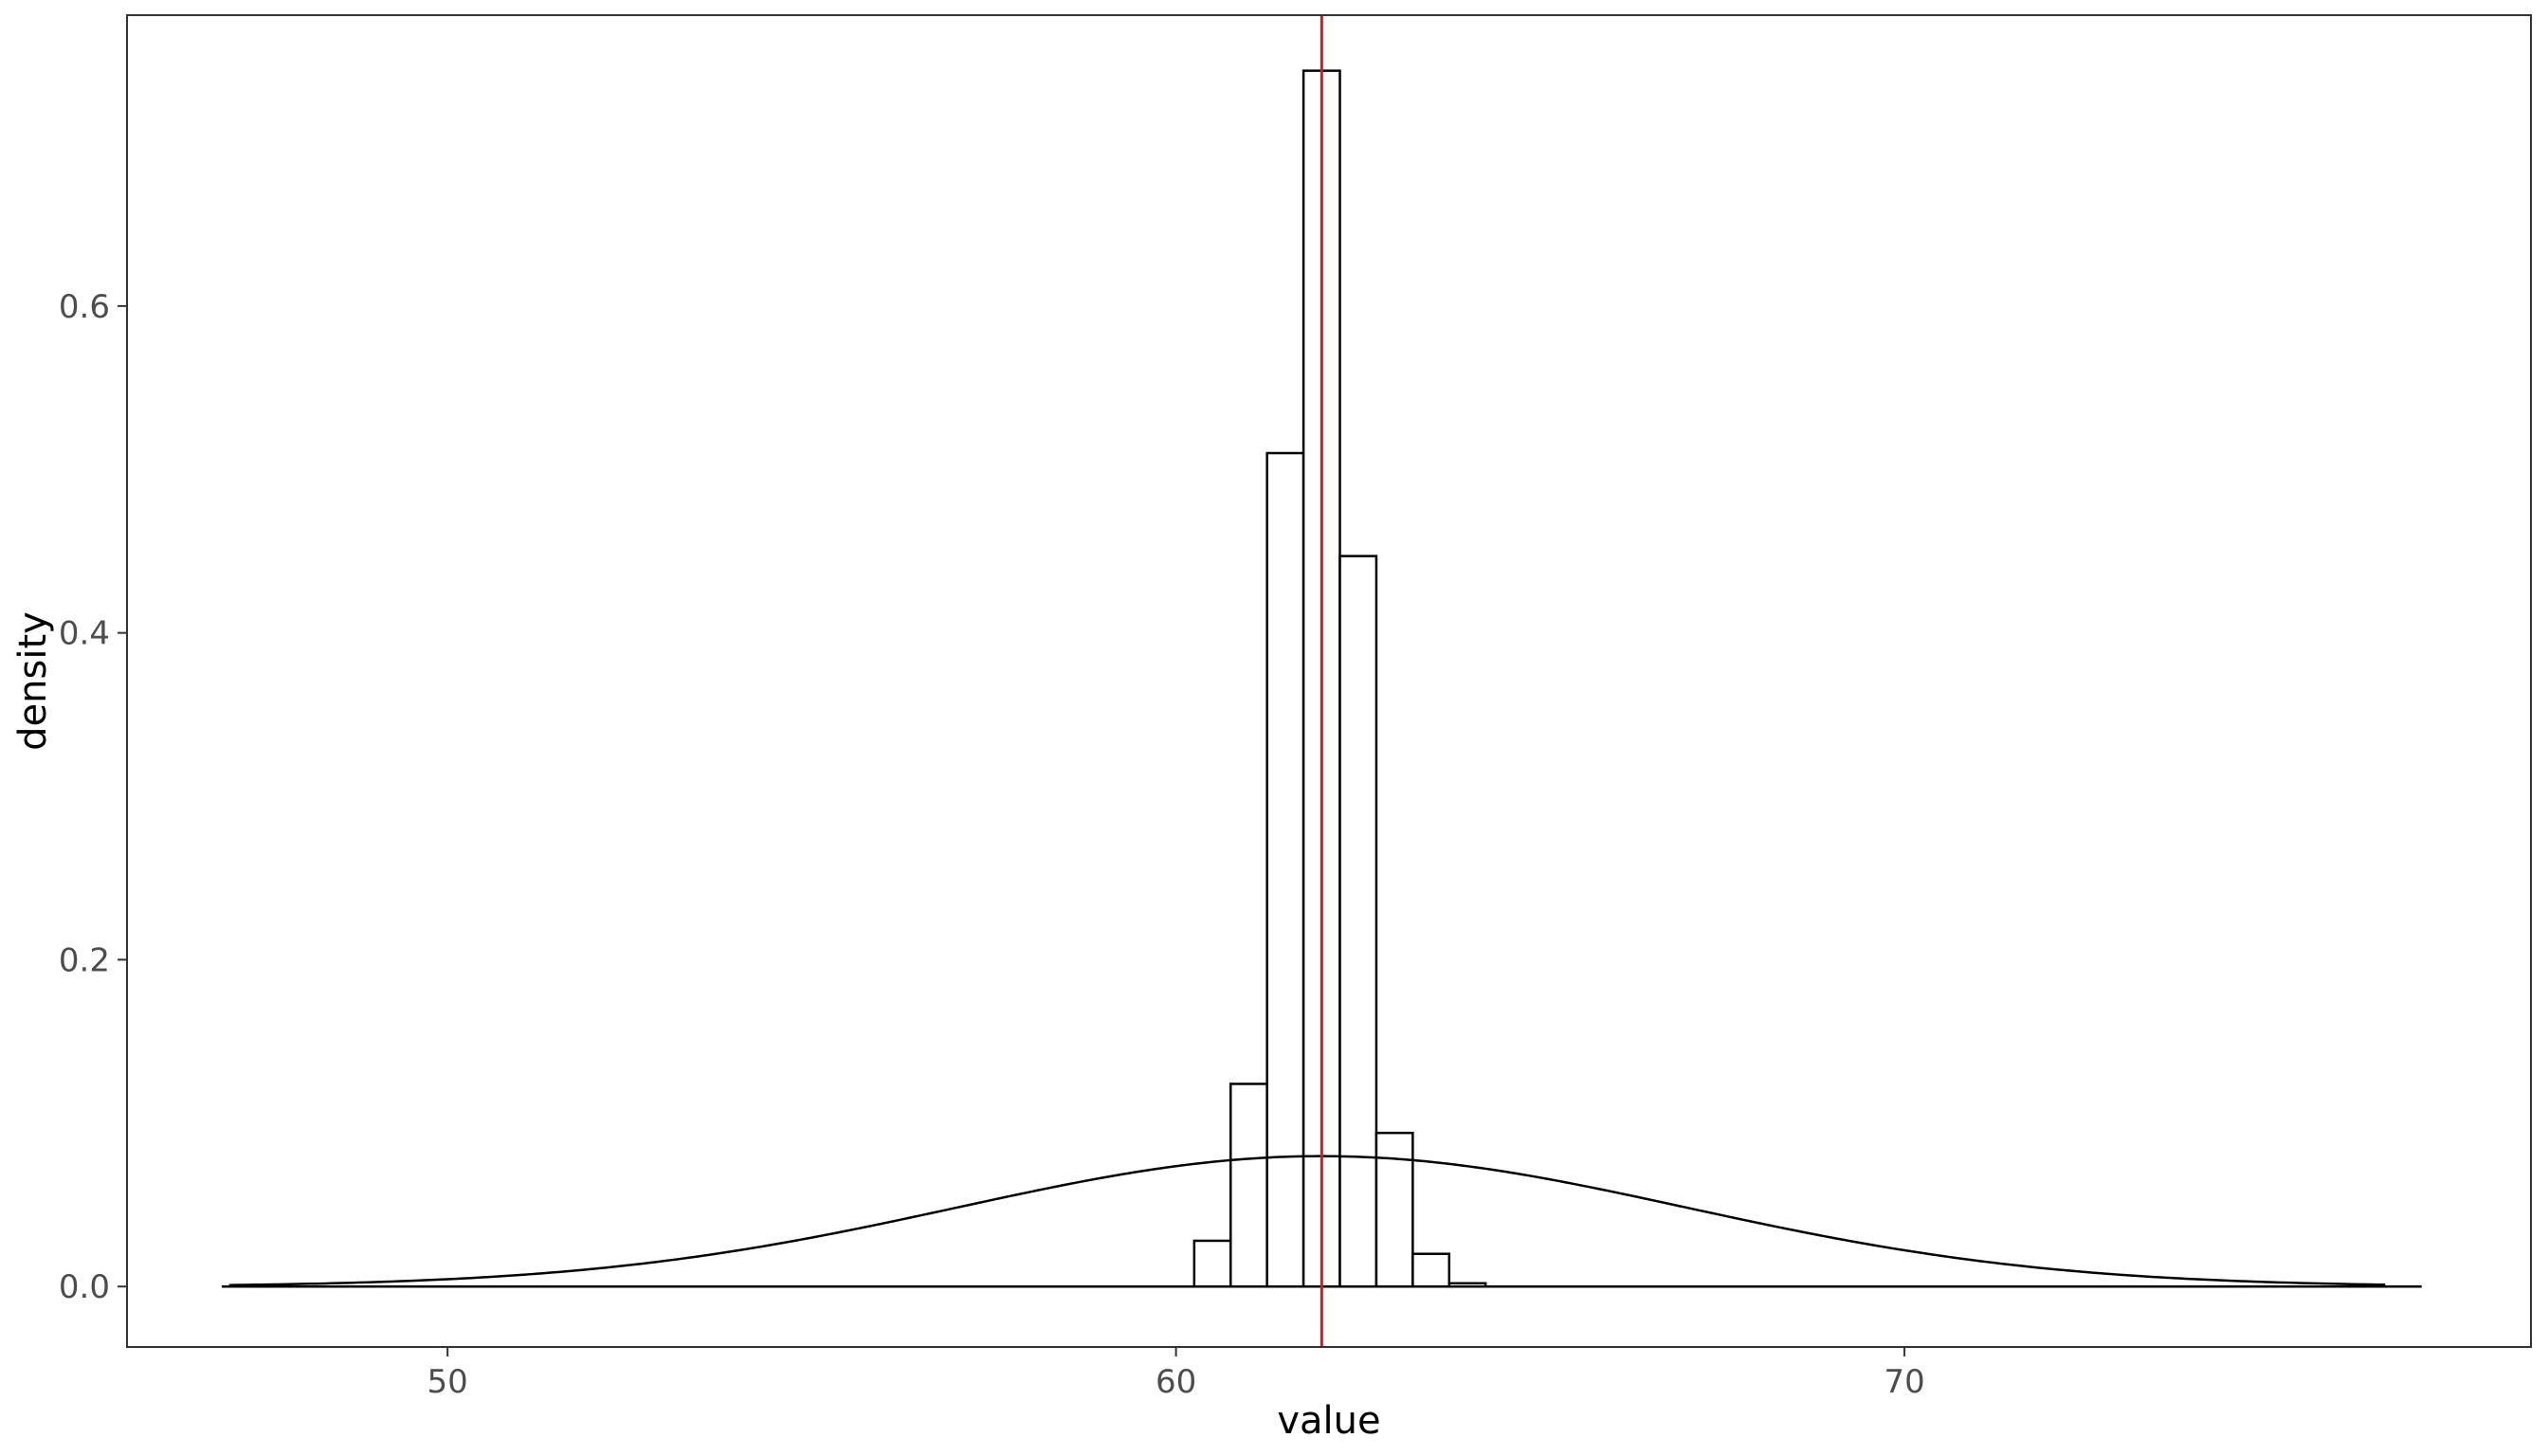 The width and height of the screenshot is (2548, 1456). I want to click on y-tick-label: 0.6, so click(84, 307).